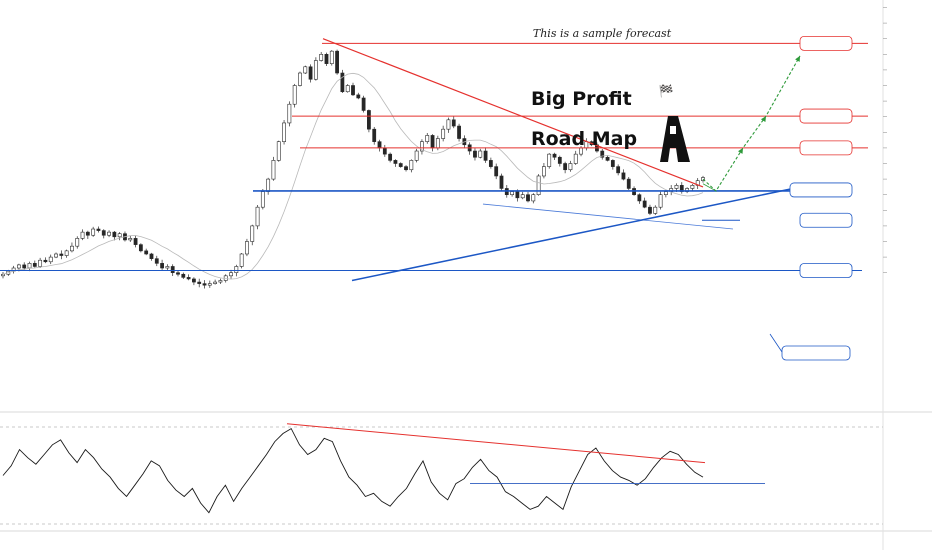  I want to click on rsi-line, so click(353, 470).